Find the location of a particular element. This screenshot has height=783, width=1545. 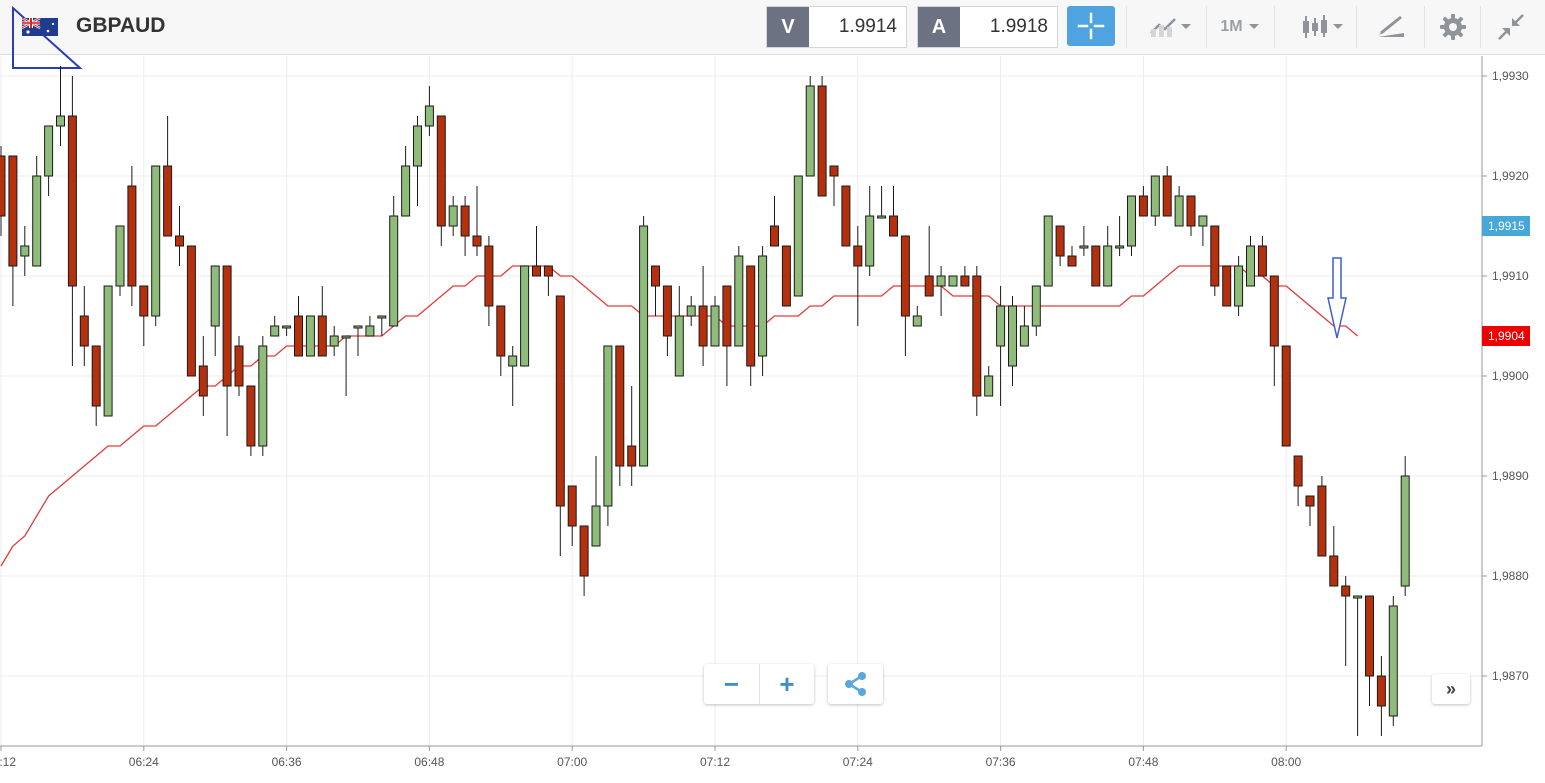

zoom-in-button: + is located at coordinates (786, 684).